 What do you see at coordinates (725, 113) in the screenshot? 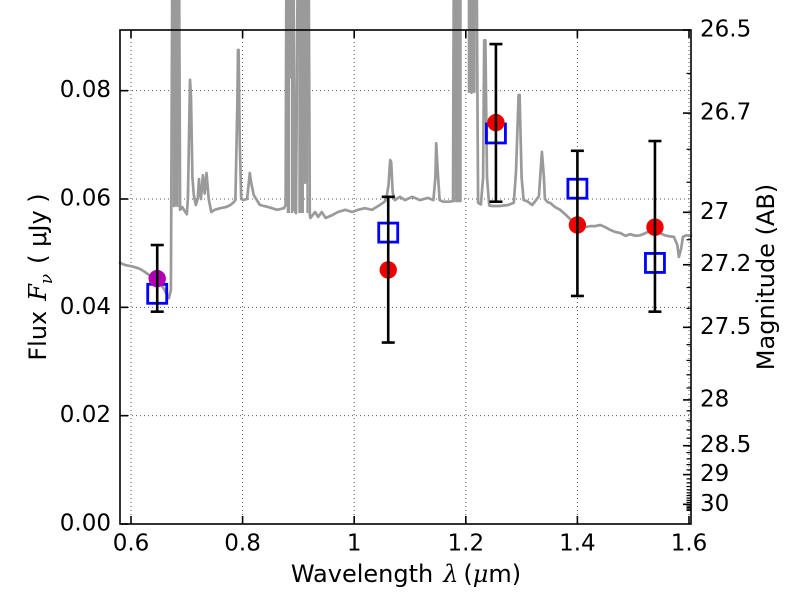
I see `mag-tick-label: 26.7` at bounding box center [725, 113].